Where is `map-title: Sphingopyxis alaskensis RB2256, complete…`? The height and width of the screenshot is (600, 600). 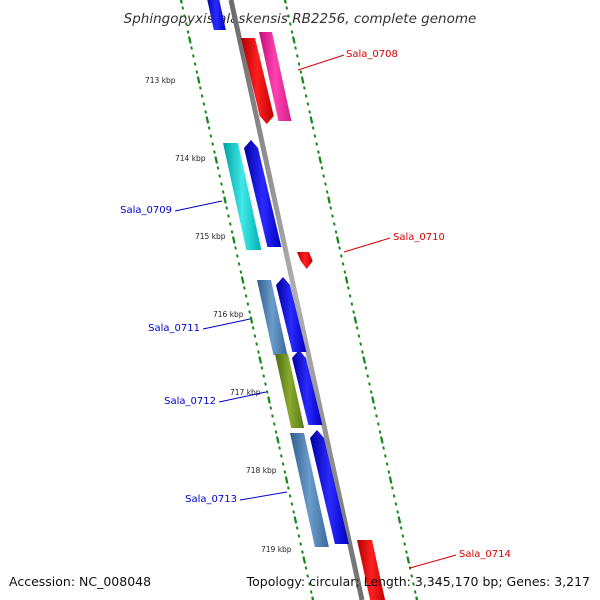 map-title: Sphingopyxis alaskensis RB2256, complete… is located at coordinates (300, 19).